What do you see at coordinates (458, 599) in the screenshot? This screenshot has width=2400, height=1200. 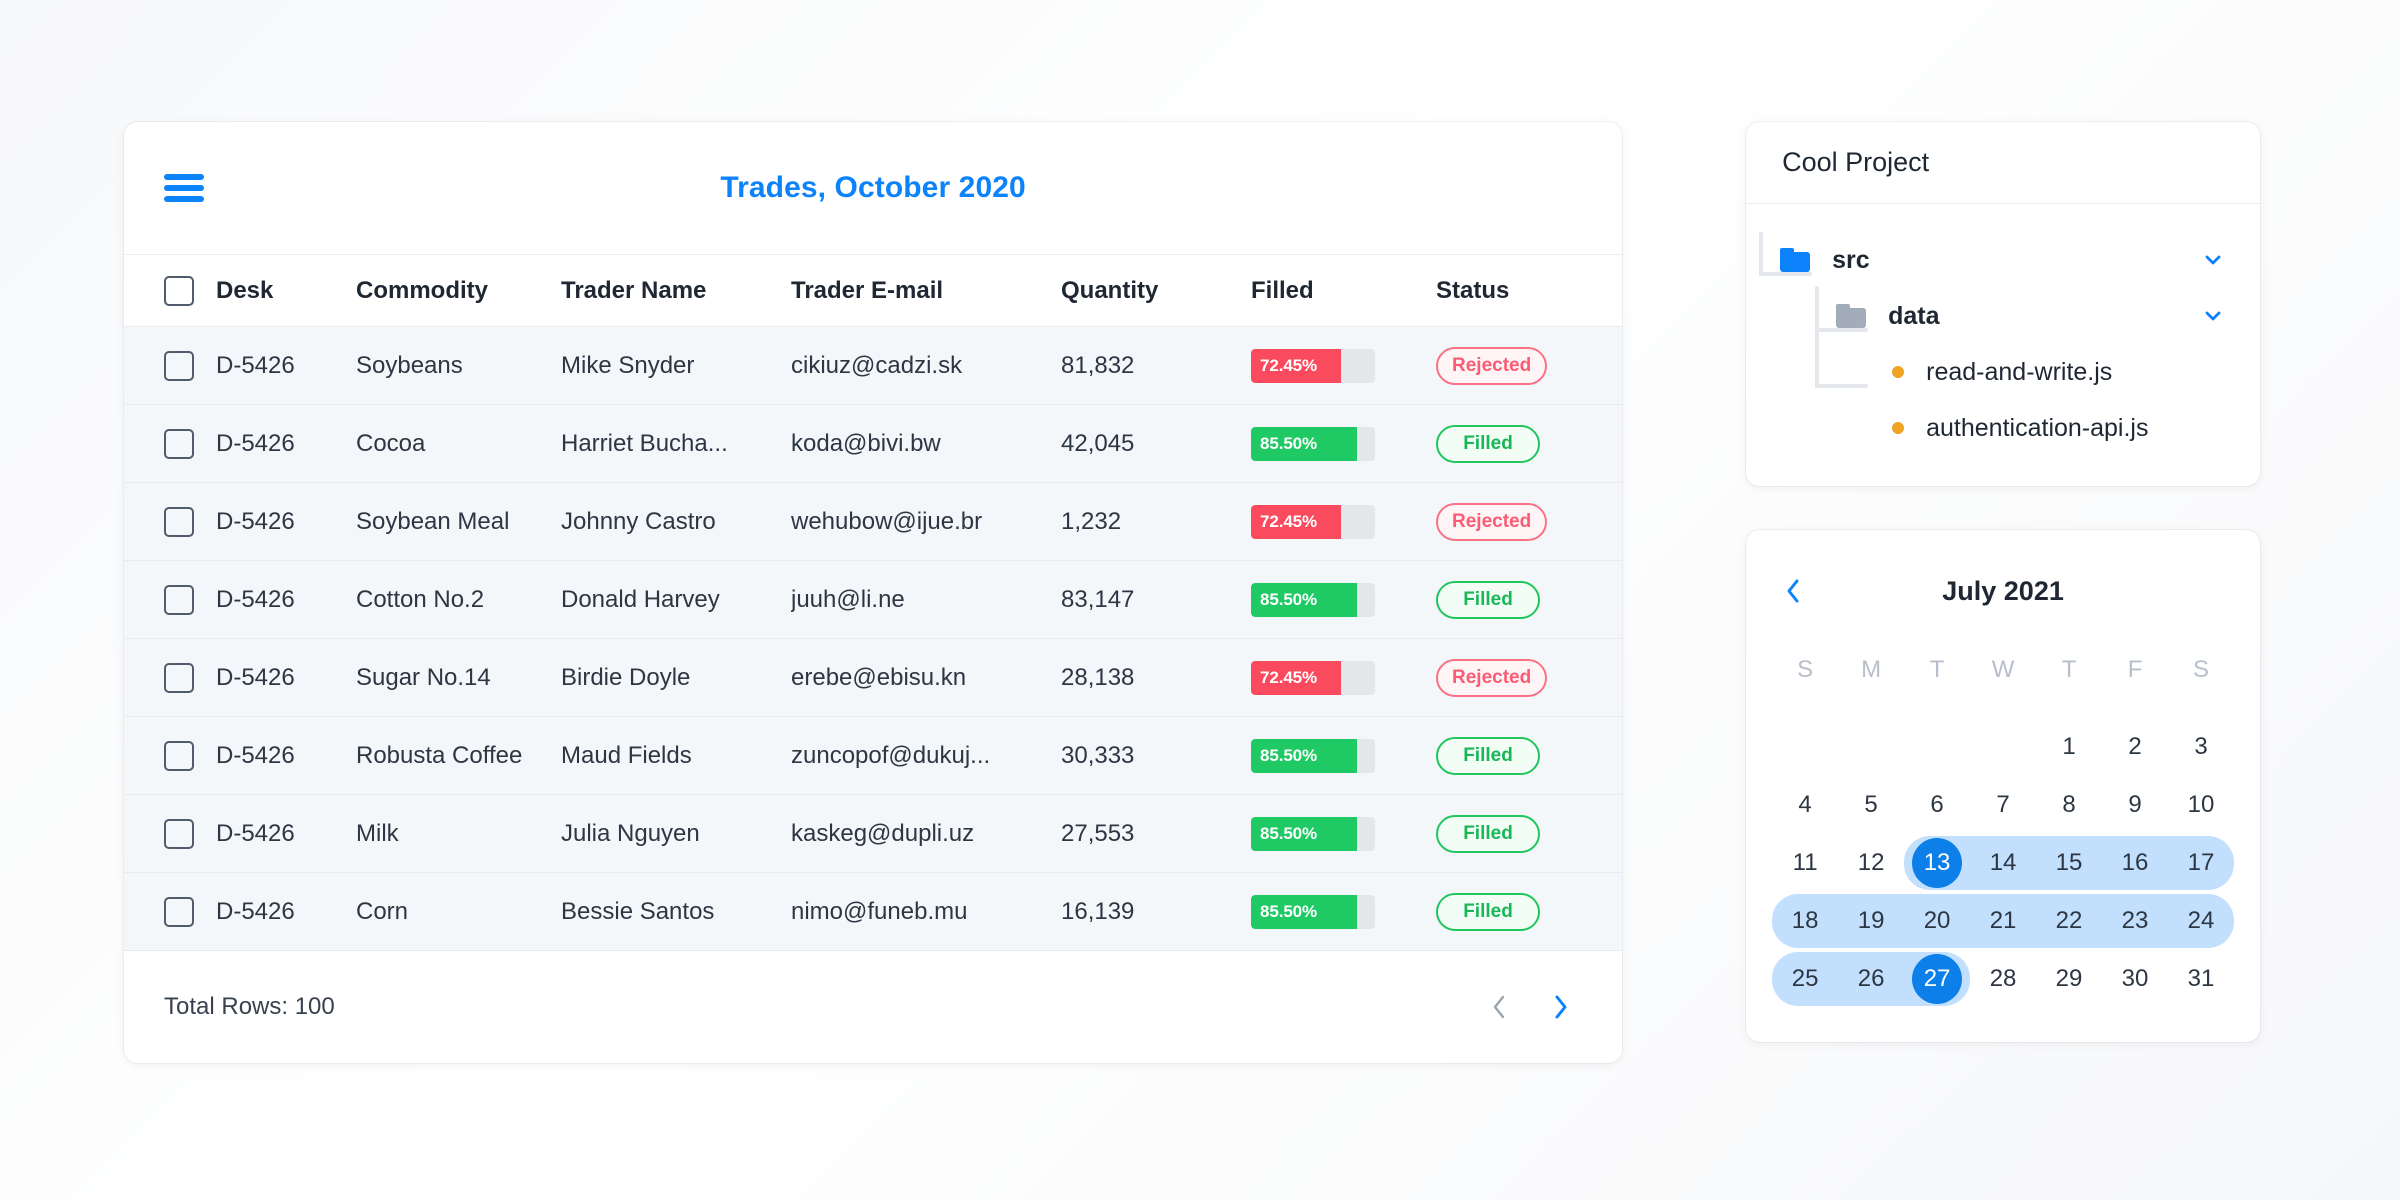 I see `cell-commodity: Cotton No.2` at bounding box center [458, 599].